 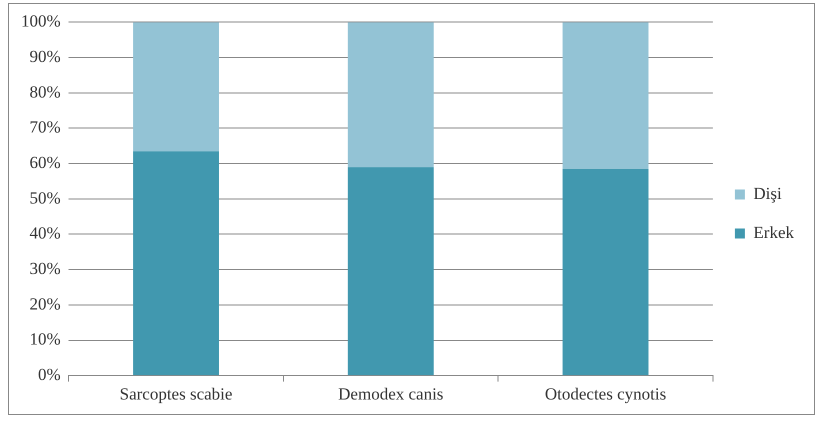 What do you see at coordinates (45, 56) in the screenshot?
I see `y-tick-label: 90%` at bounding box center [45, 56].